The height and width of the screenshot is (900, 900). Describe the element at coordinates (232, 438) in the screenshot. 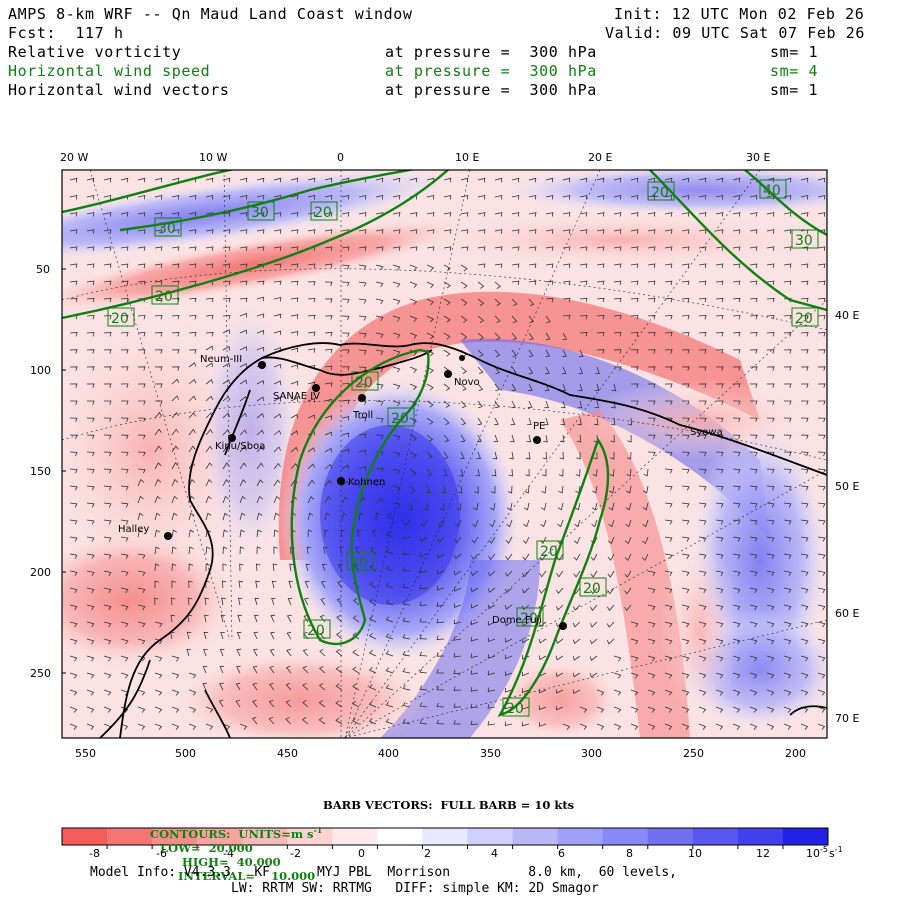

I see `station-kinu` at that location.